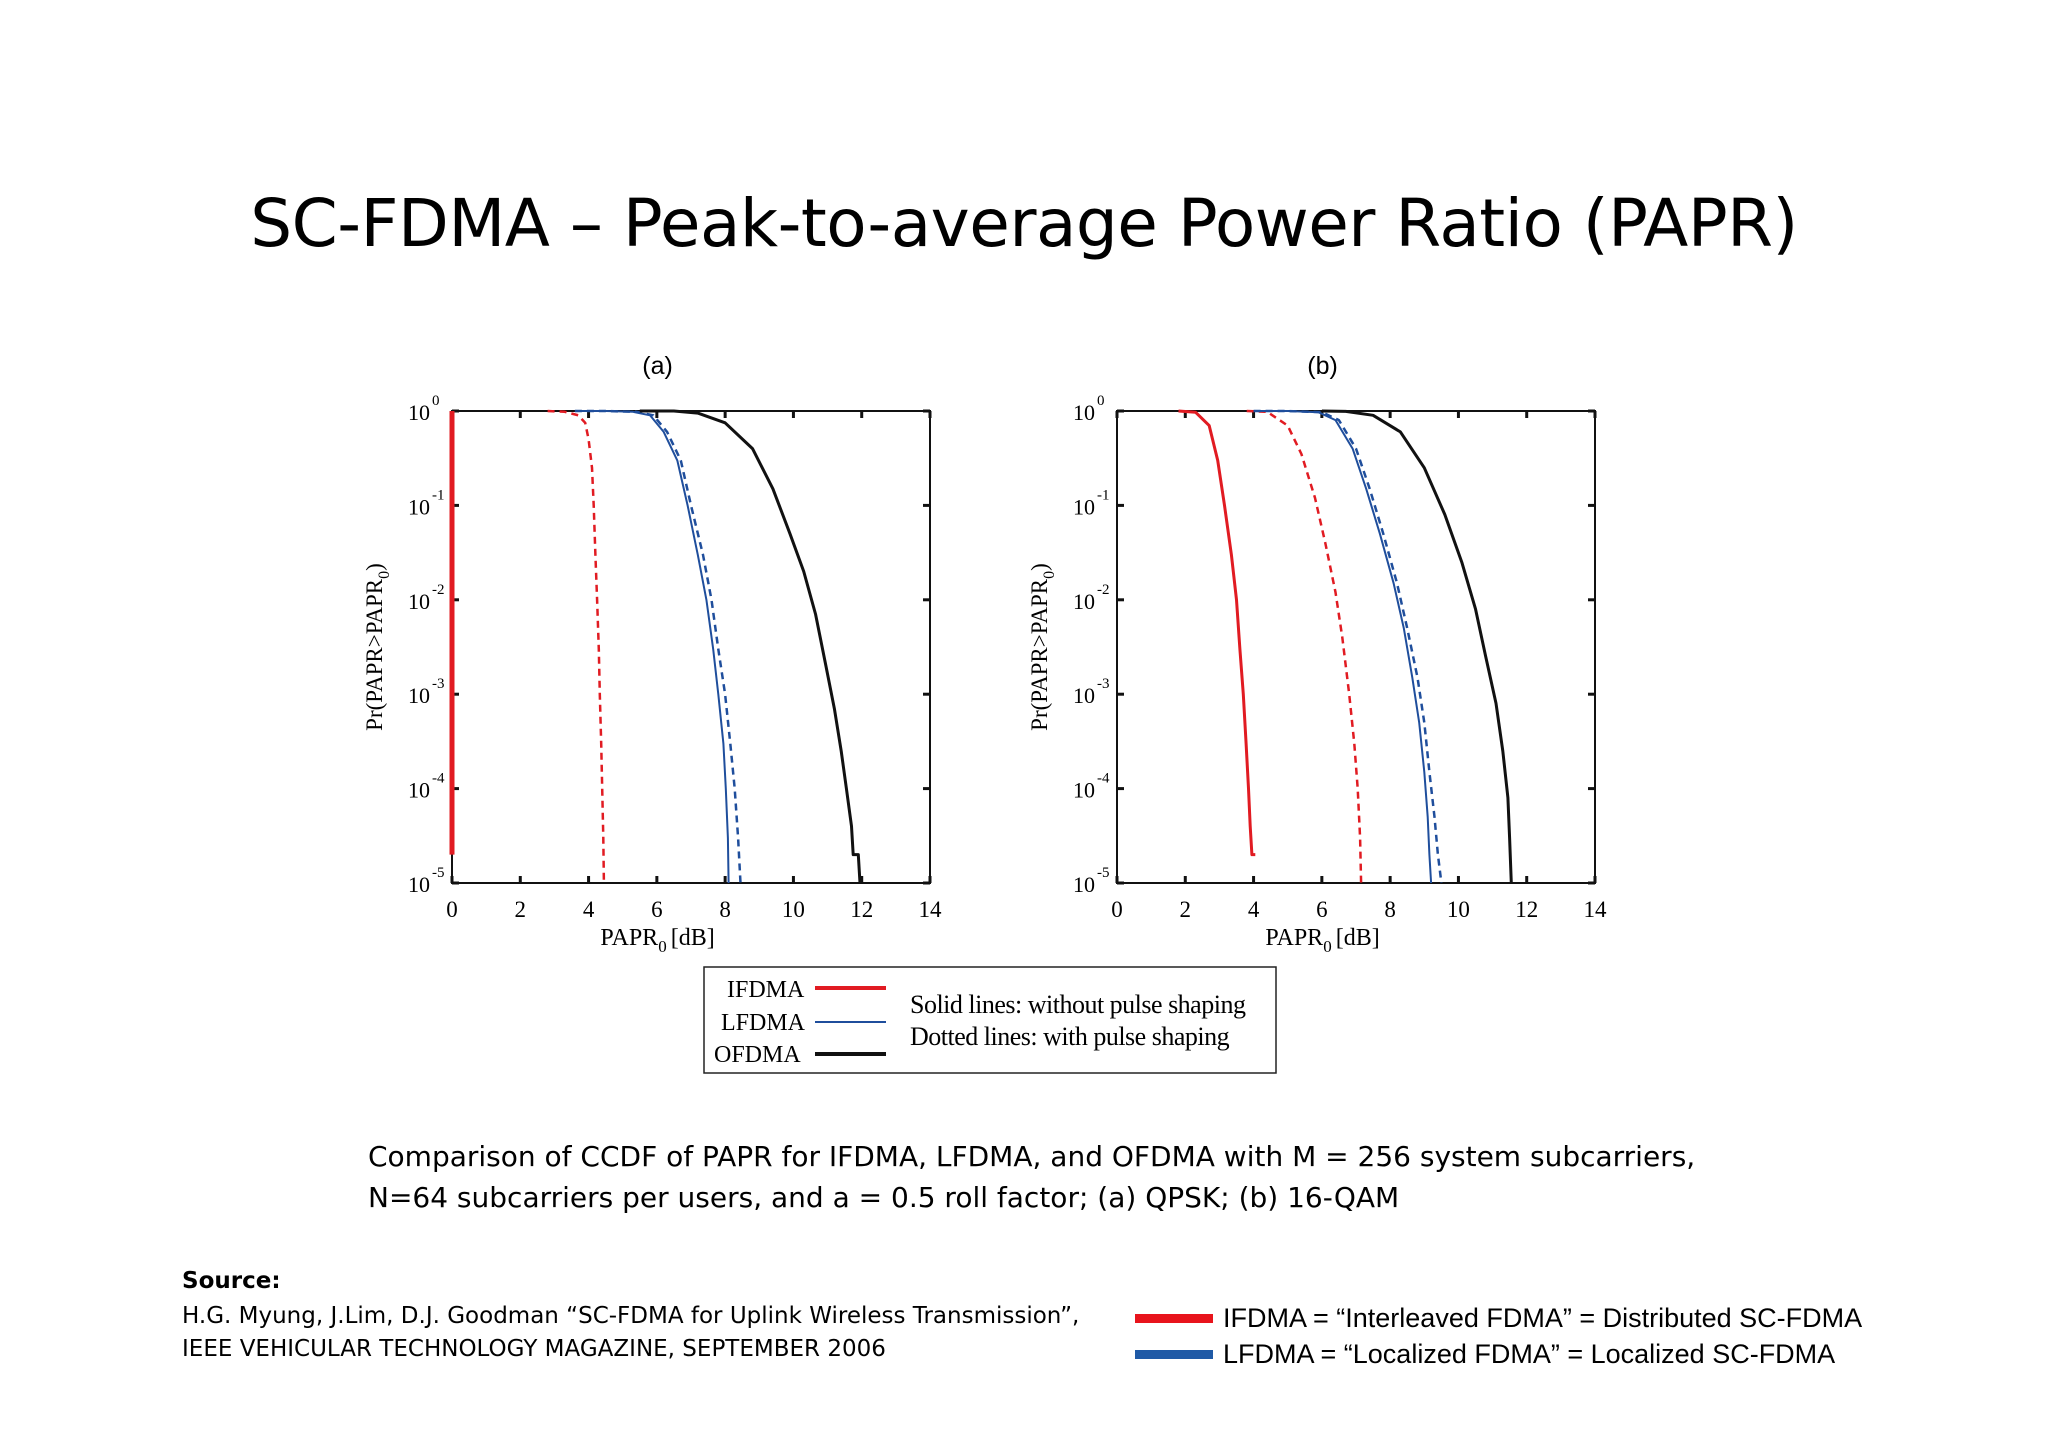 This screenshot has width=2048, height=1447. What do you see at coordinates (757, 1055) in the screenshot?
I see `legend-label-ofdma: OFDMA` at bounding box center [757, 1055].